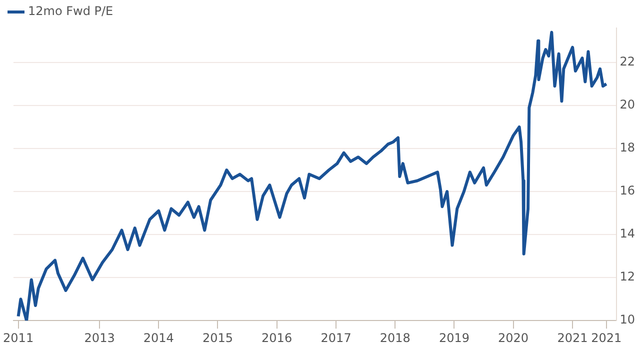 This screenshot has height=349, width=640. I want to click on y-tick-label: 18, so click(628, 147).